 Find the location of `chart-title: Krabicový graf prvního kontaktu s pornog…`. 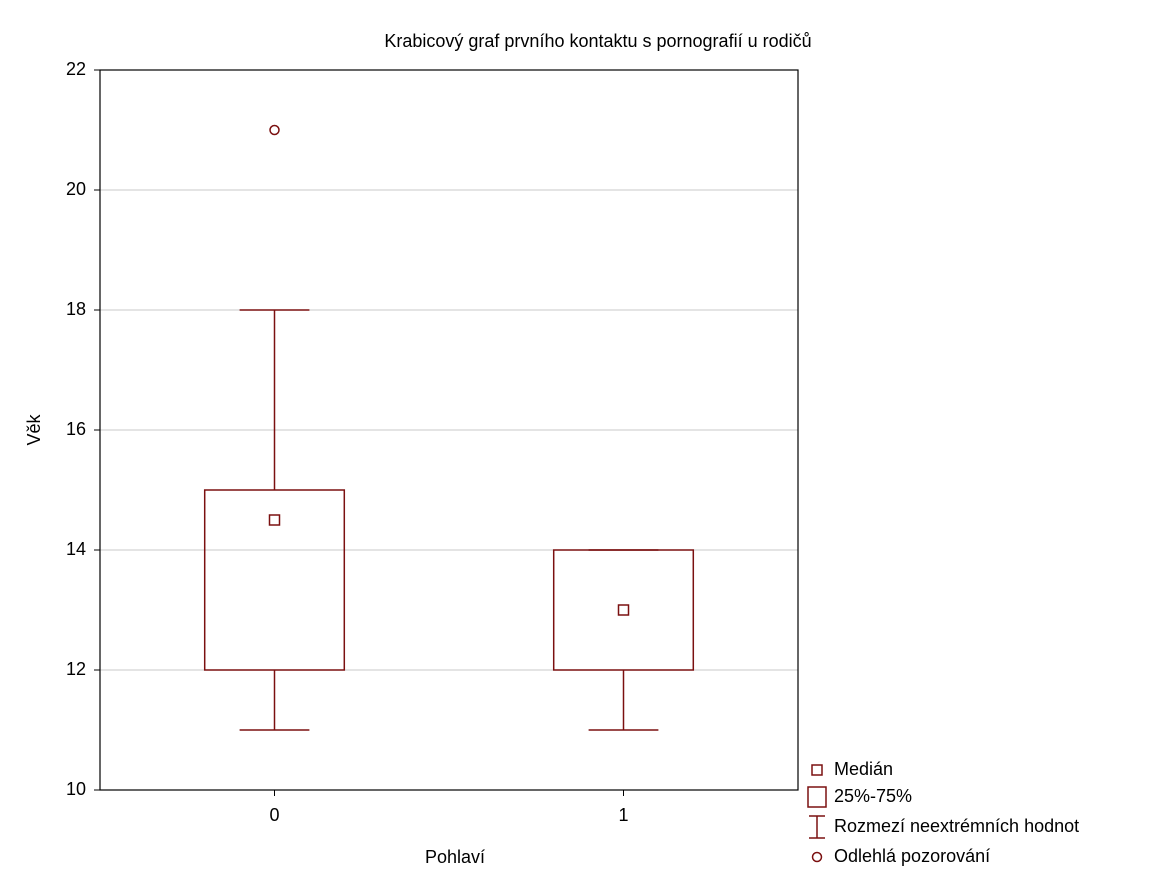

chart-title: Krabicový graf prvního kontaktu s pornog… is located at coordinates (597, 41).